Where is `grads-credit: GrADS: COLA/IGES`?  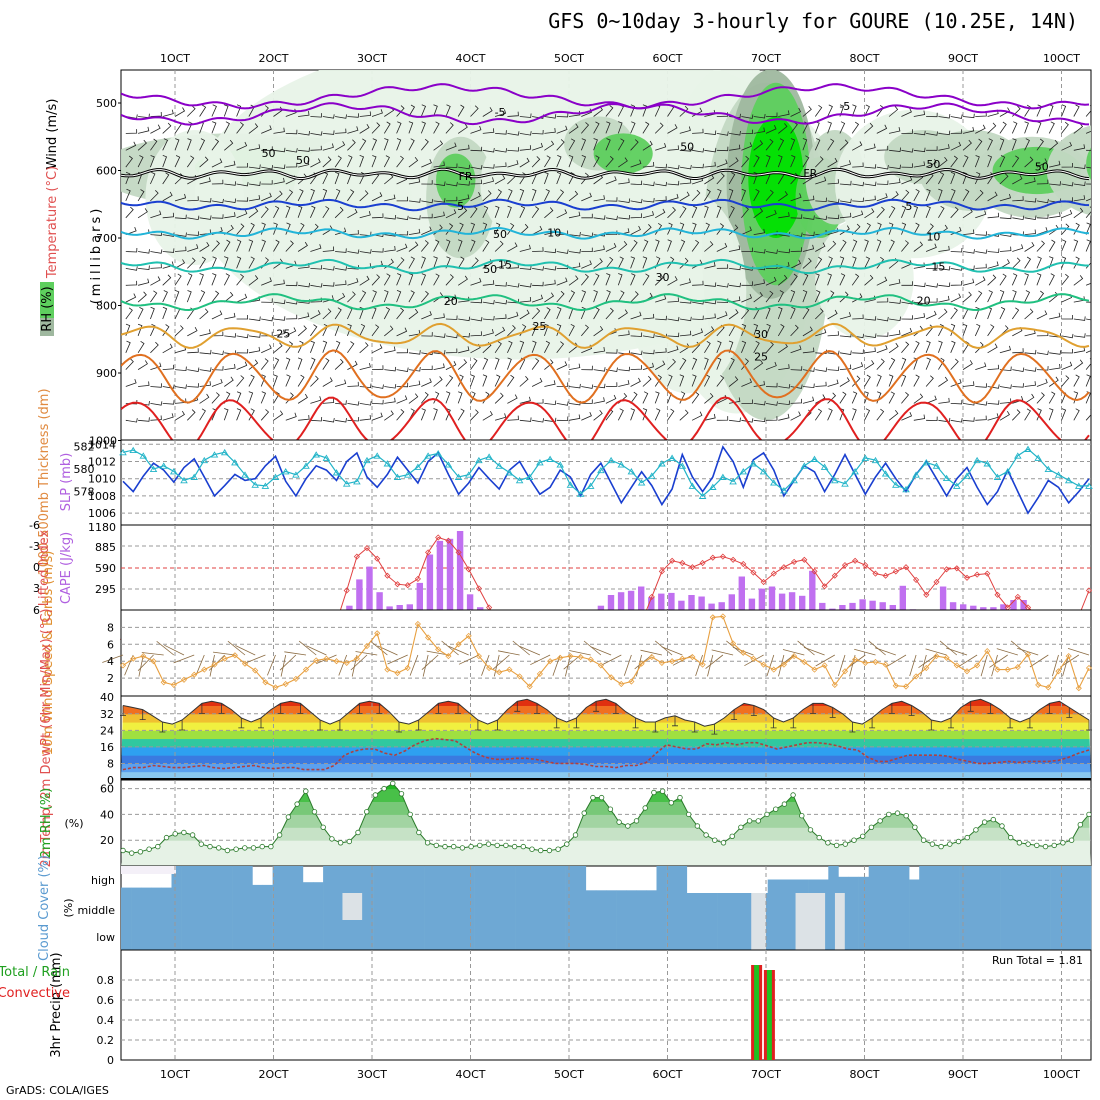 grads-credit: GrADS: COLA/IGES is located at coordinates (57, 1090).